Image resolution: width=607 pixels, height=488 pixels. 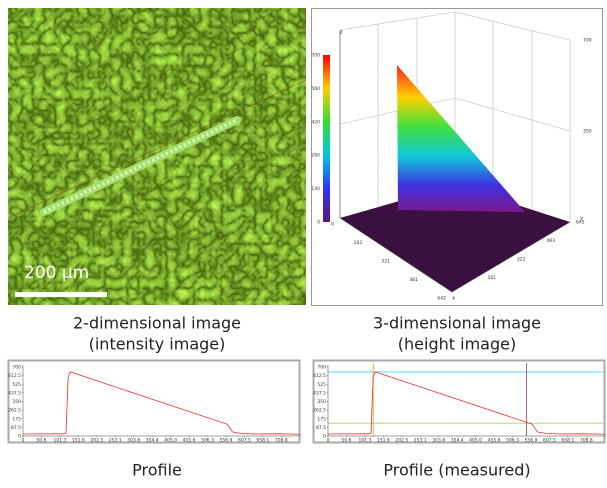 I want to click on caption: (height image), so click(x=457, y=344).